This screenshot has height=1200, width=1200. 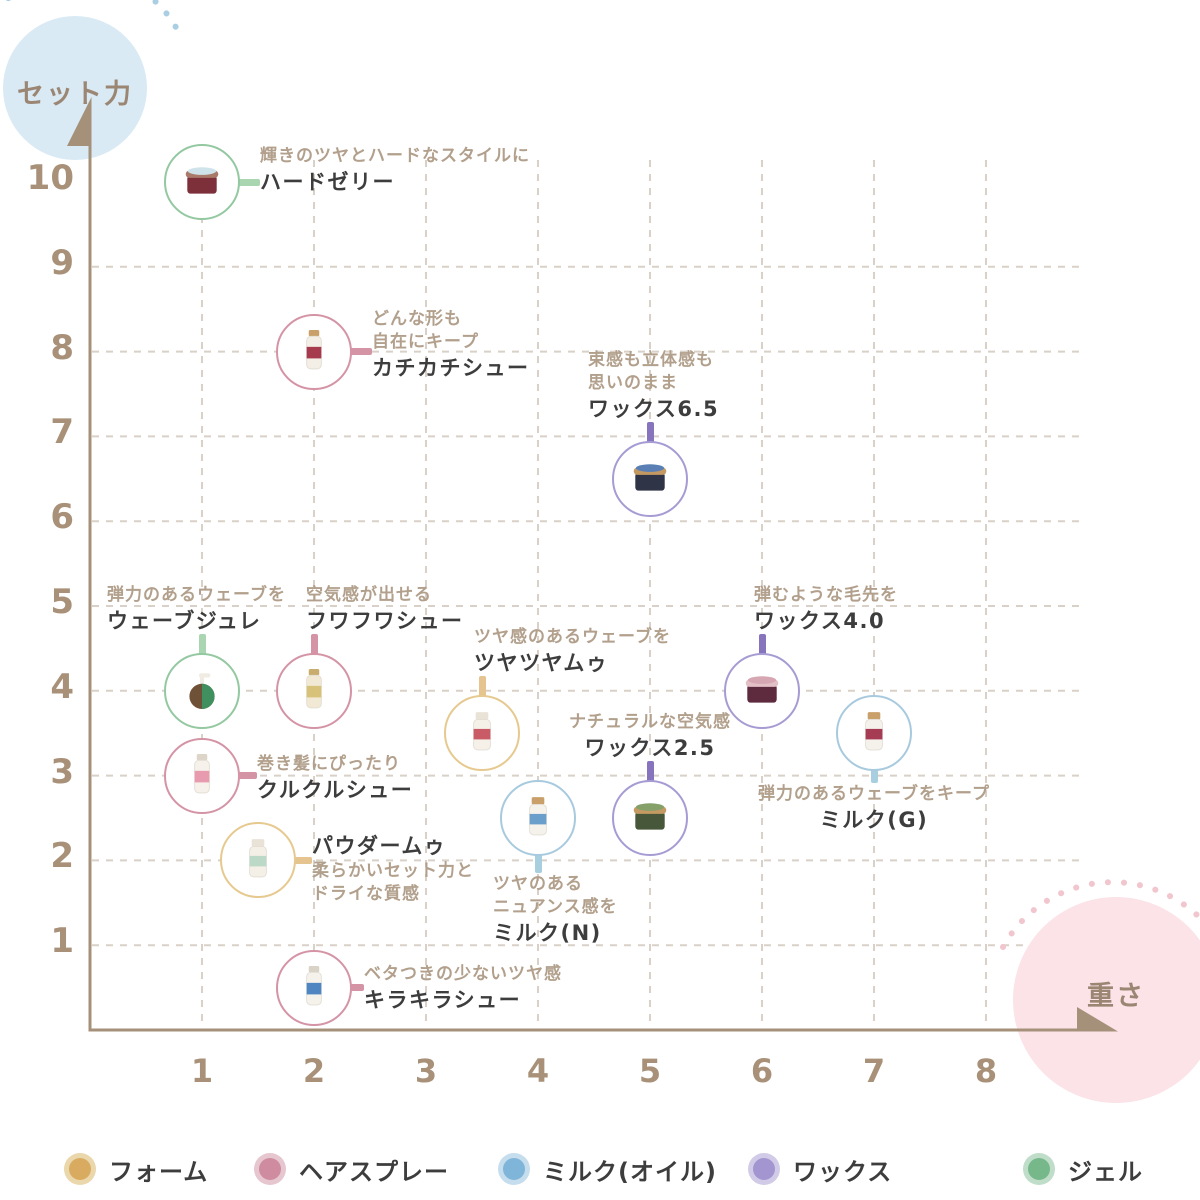 What do you see at coordinates (443, 999) in the screenshot?
I see `product-name: キラキラシュー` at bounding box center [443, 999].